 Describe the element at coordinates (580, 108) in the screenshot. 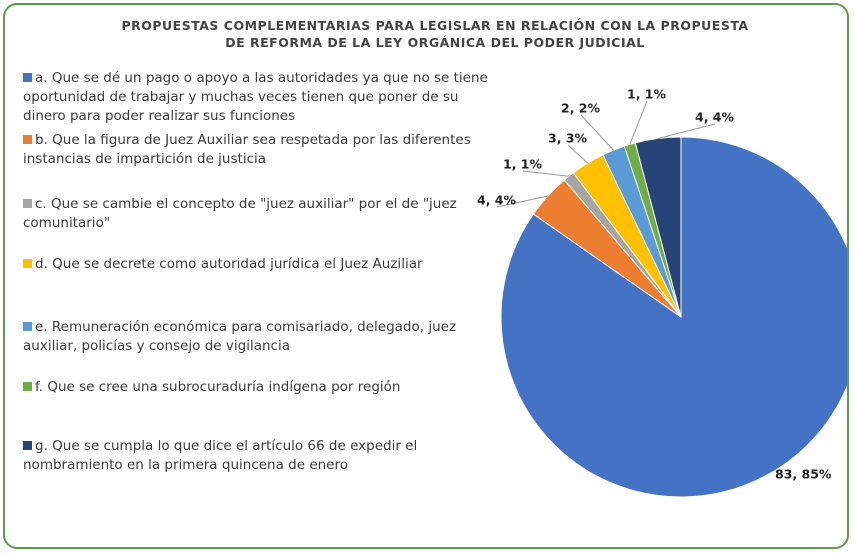

I see `data-label: 2, 2%` at that location.